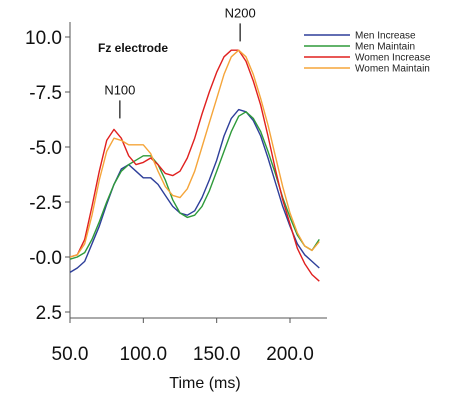 Image resolution: width=467 pixels, height=396 pixels. I want to click on x-ticks: 50.0 100.0 150.0 200.0, so click(183, 341).